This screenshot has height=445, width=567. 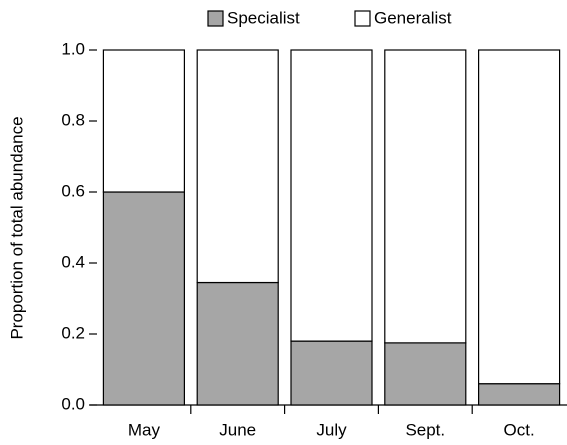 What do you see at coordinates (413, 17) in the screenshot?
I see `legend-label: Generalist` at bounding box center [413, 17].